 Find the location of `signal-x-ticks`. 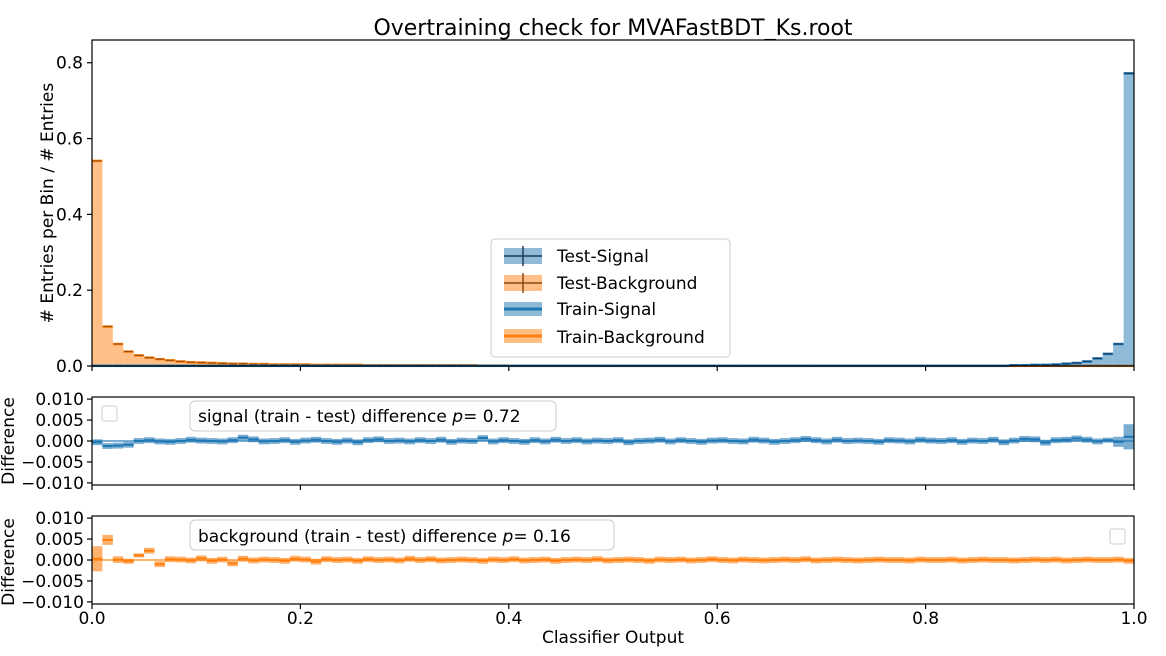

signal-x-ticks is located at coordinates (613, 487).